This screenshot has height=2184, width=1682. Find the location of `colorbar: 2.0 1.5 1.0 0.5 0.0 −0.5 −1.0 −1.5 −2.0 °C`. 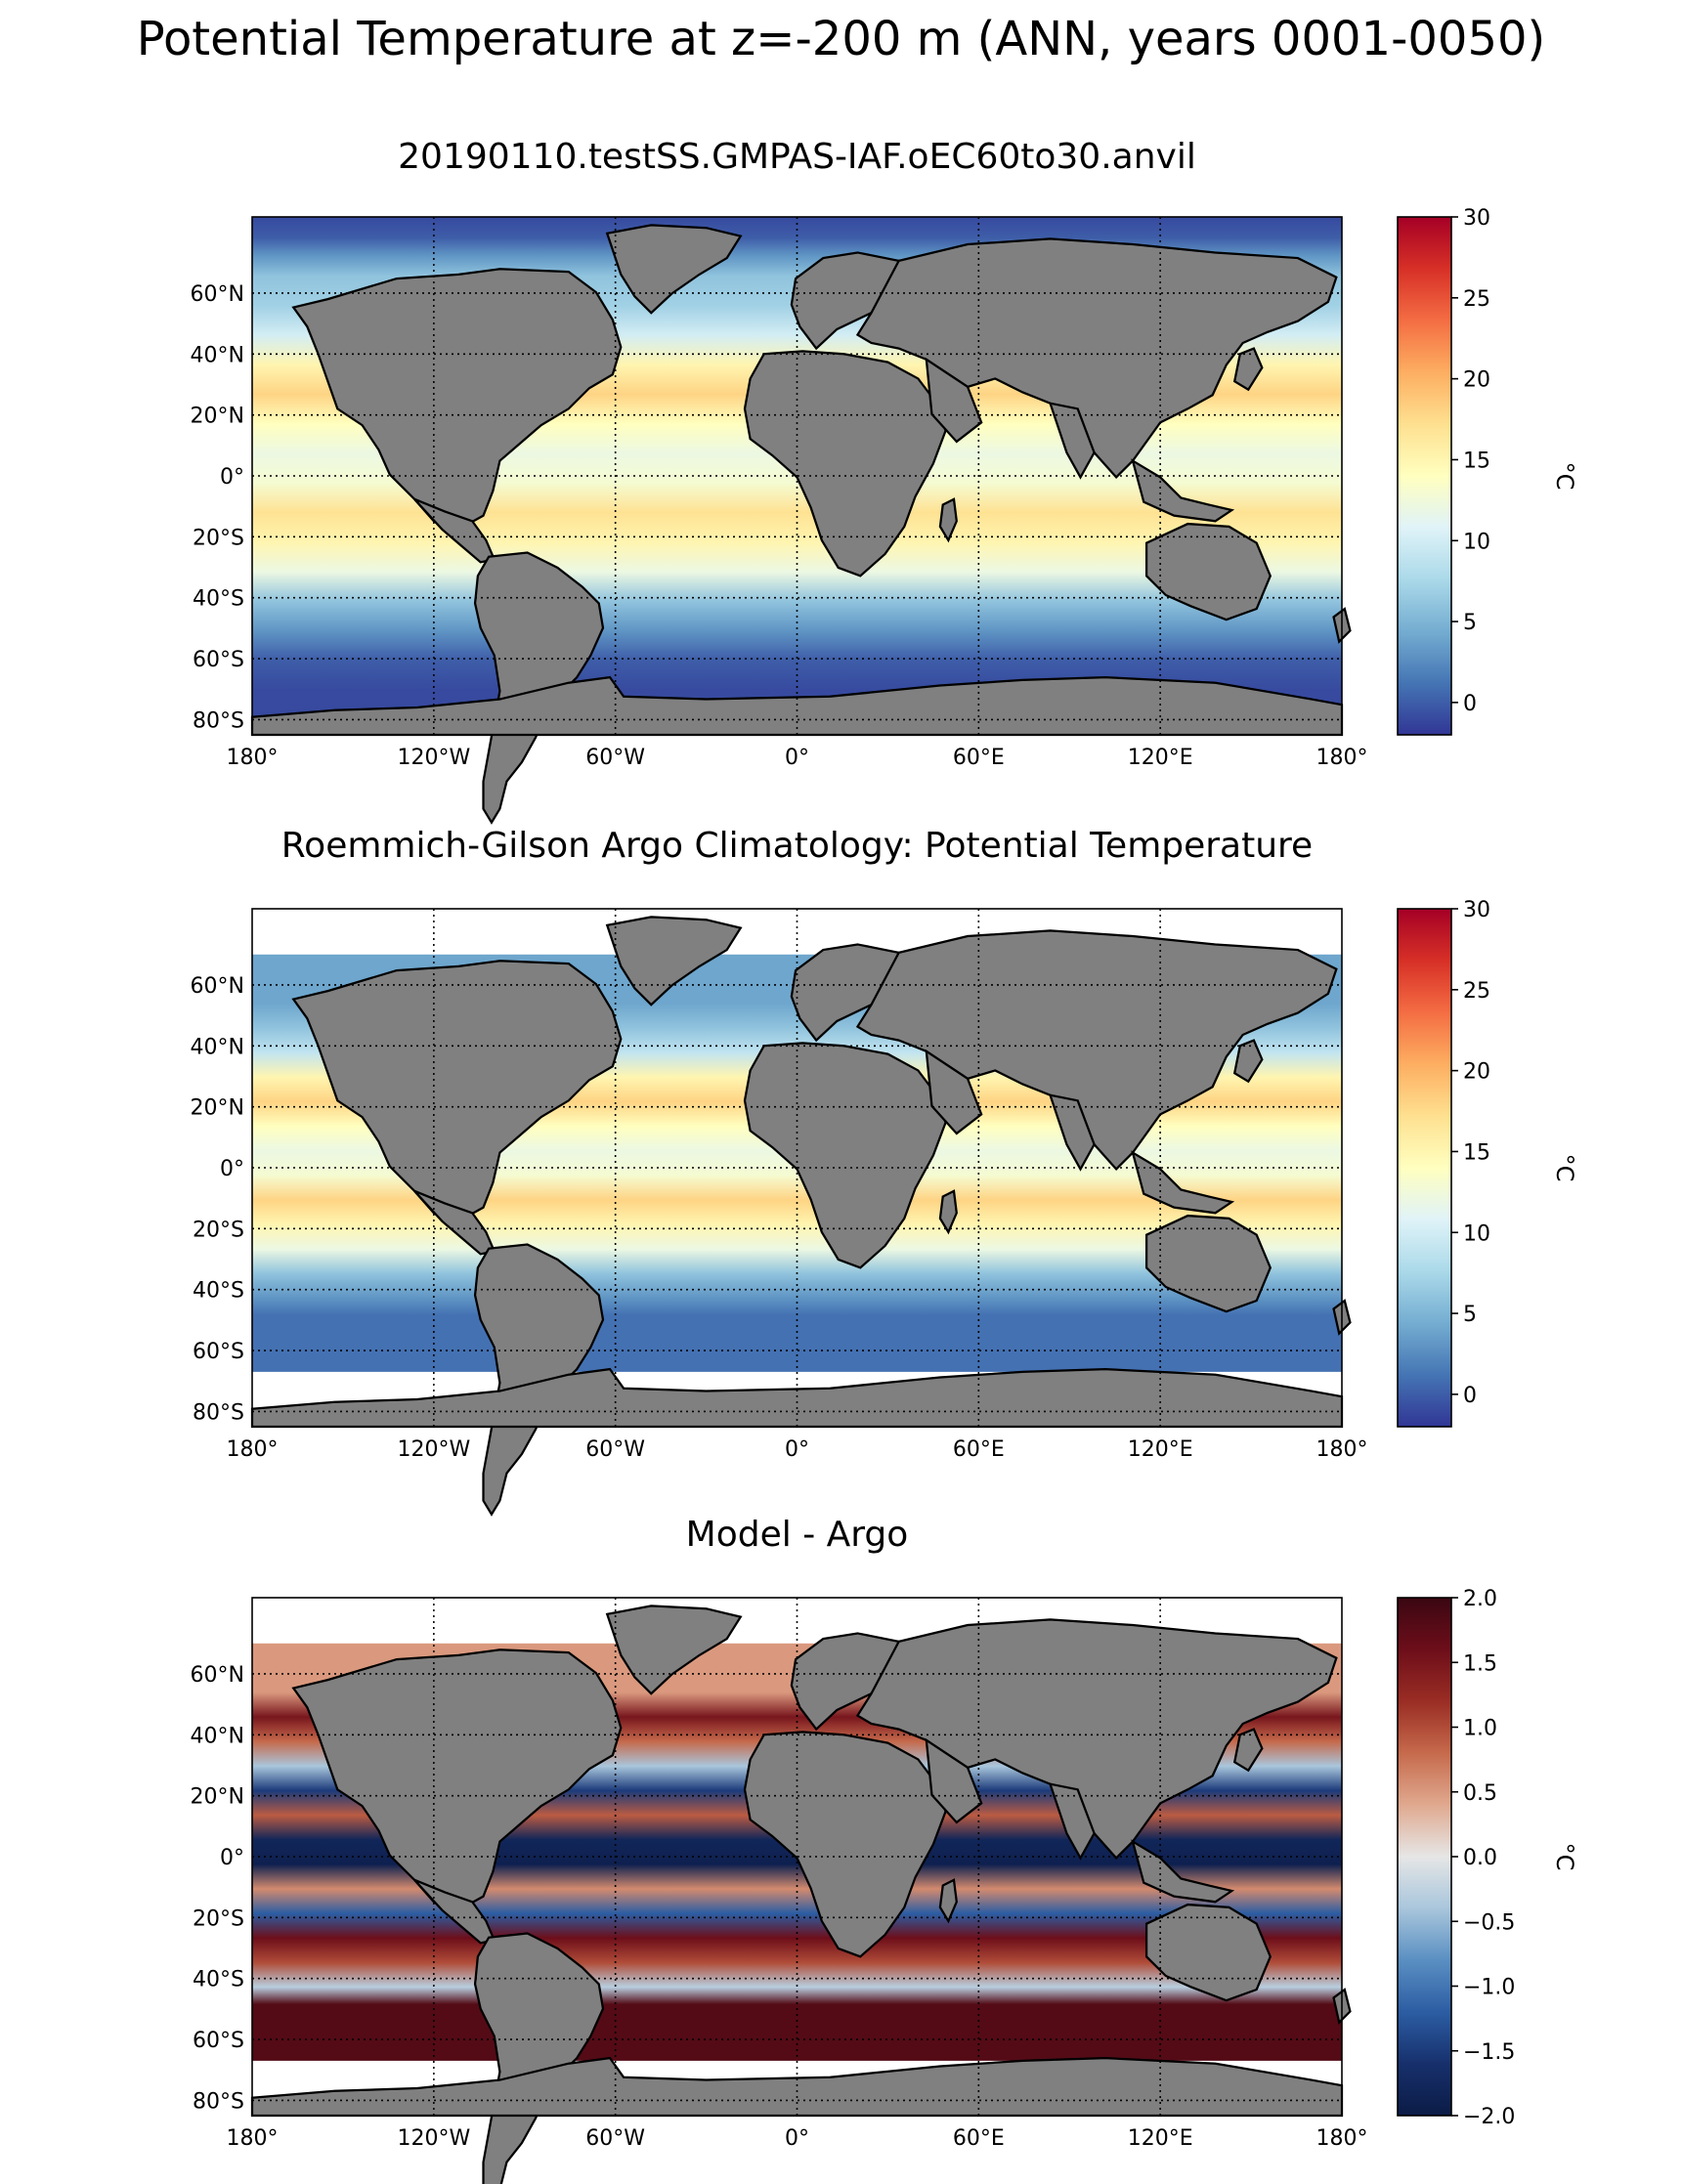

colorbar: 2.0 1.5 1.0 0.5 0.0 −0.5 −1.0 −1.5 −2.0 °C is located at coordinates (1487, 1858).